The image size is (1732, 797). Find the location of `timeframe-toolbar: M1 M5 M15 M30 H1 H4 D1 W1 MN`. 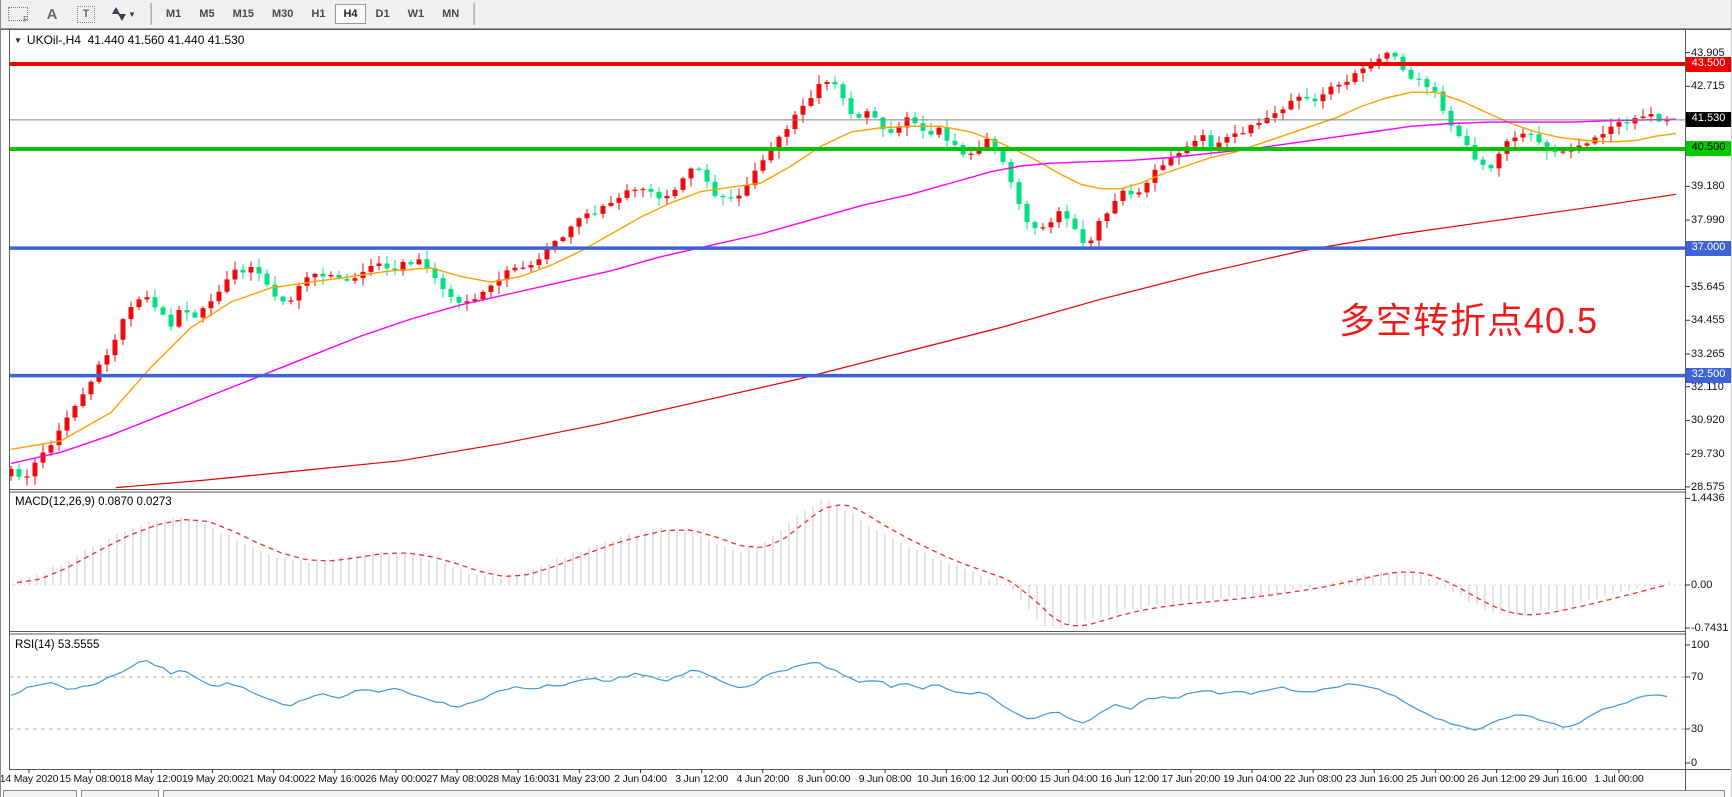

timeframe-toolbar: M1 M5 M15 M30 H1 H4 D1 W1 MN is located at coordinates (312, 14).